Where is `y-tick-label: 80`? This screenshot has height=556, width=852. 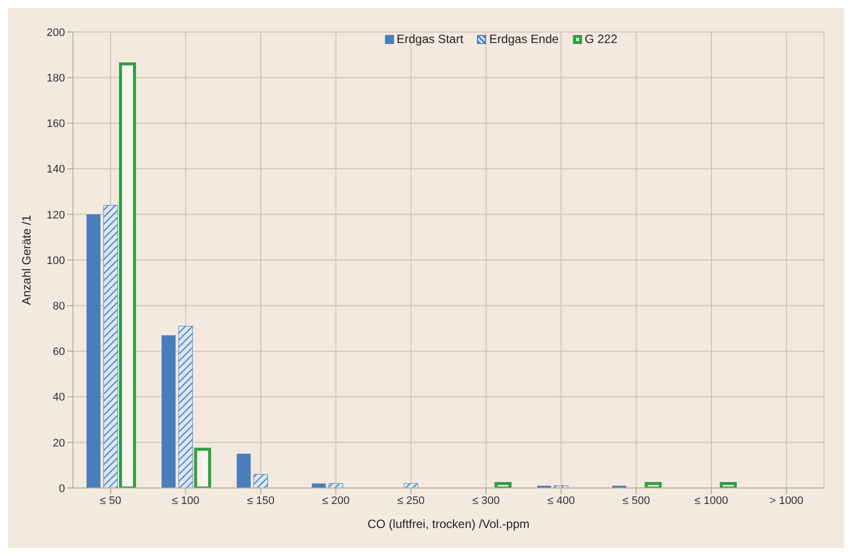 y-tick-label: 80 is located at coordinates (58, 306).